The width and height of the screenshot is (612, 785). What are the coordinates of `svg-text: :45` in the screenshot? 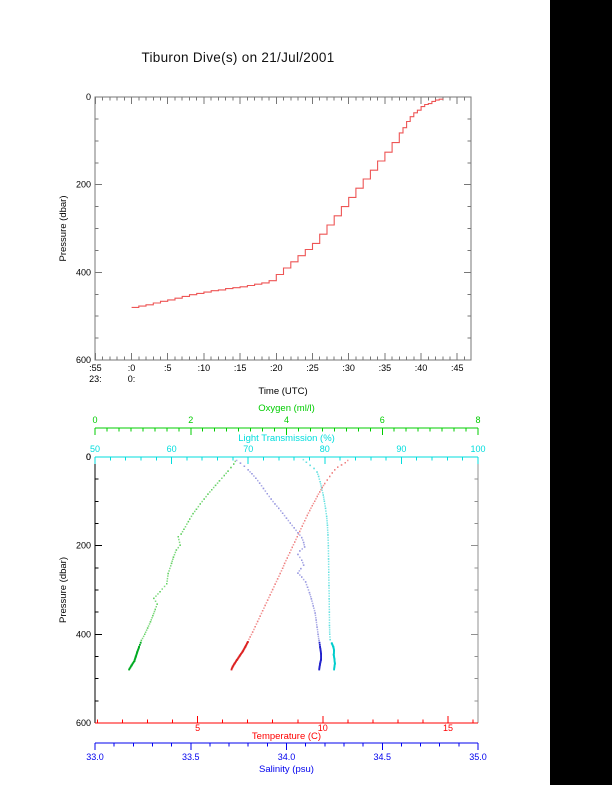 It's located at (457, 368).